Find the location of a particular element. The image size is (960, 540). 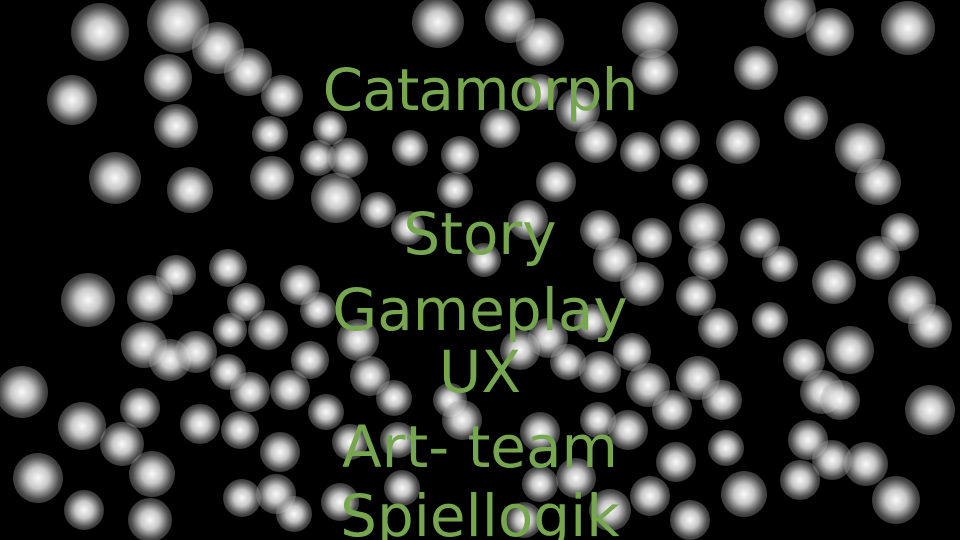

menu-item-story: Story is located at coordinates (480, 234).